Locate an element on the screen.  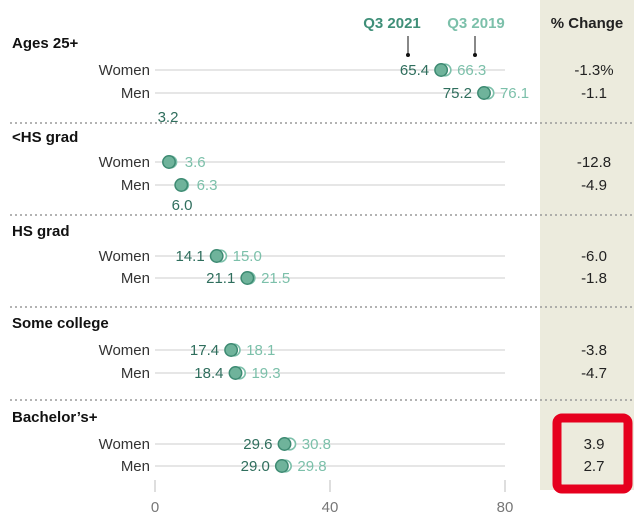
percent-change-value: -1.3% is located at coordinates (593, 70).